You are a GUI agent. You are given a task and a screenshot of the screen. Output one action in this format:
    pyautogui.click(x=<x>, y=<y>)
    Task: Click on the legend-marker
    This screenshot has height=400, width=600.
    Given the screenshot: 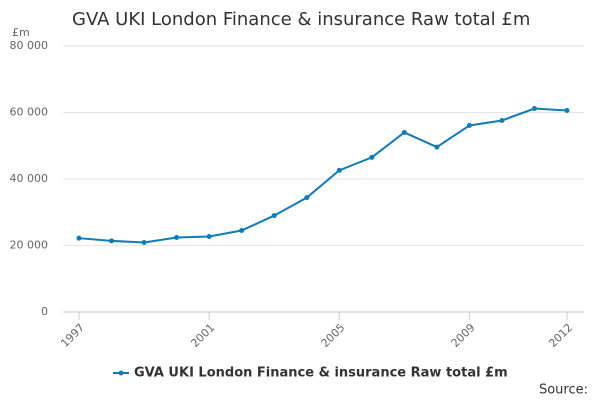 What is the action you would take?
    pyautogui.click(x=121, y=373)
    